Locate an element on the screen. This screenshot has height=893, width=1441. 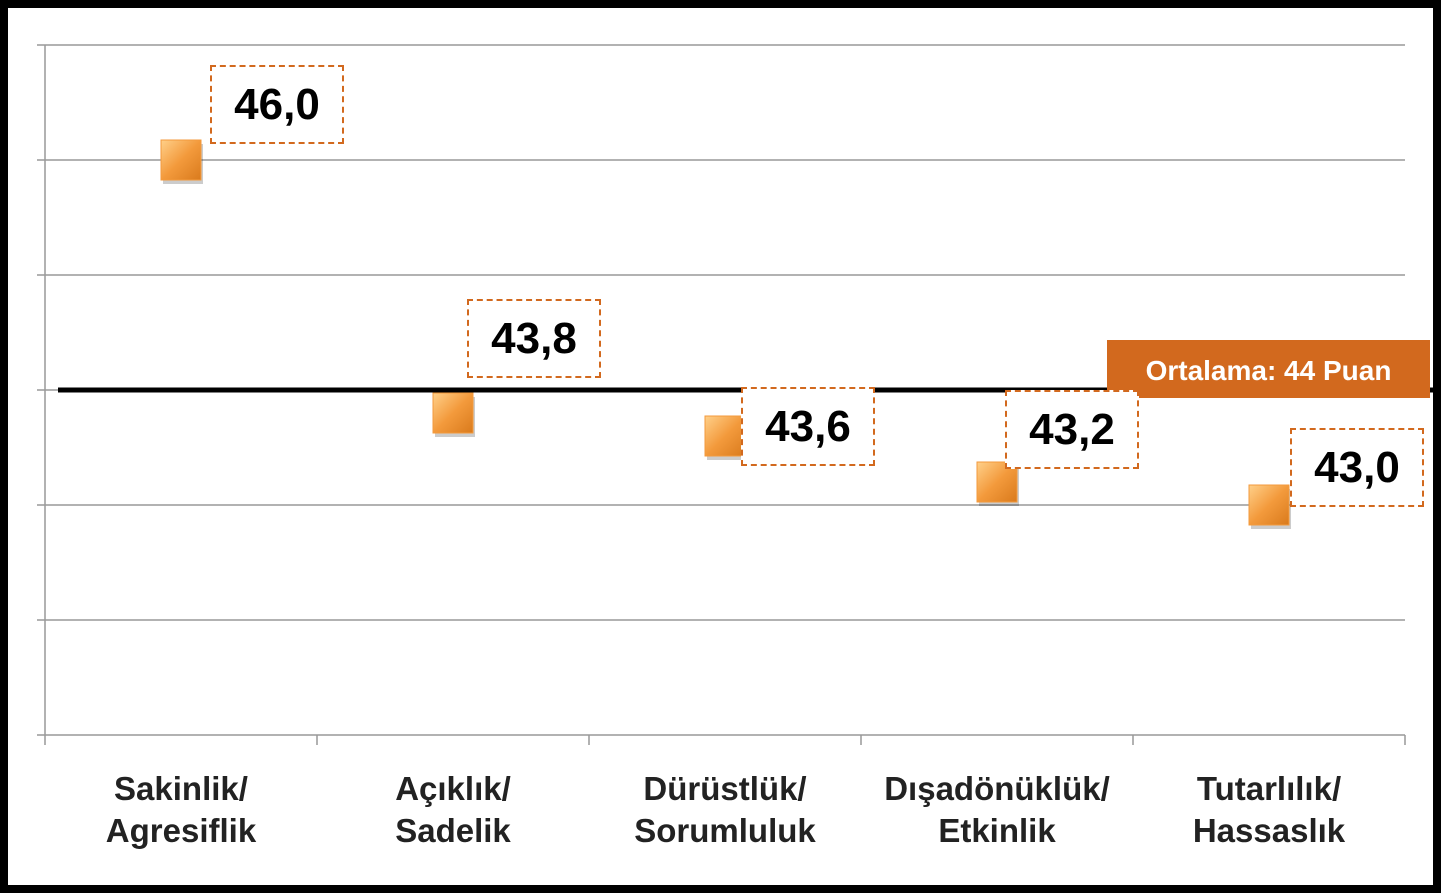
value-label: 43,8 is located at coordinates (534, 338).